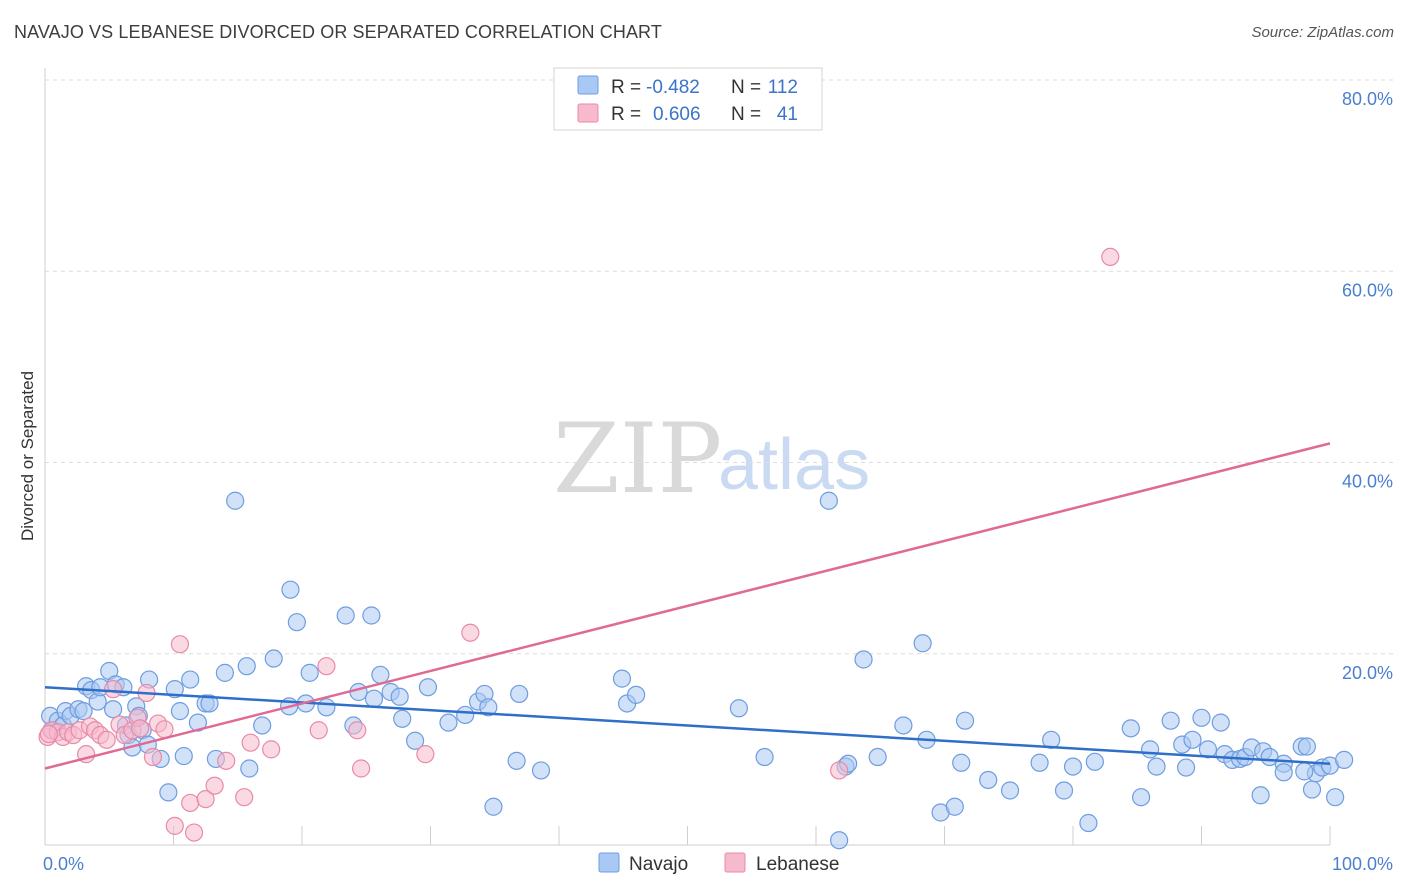  I want to click on legend-n-value-navajo: 112, so click(783, 87).